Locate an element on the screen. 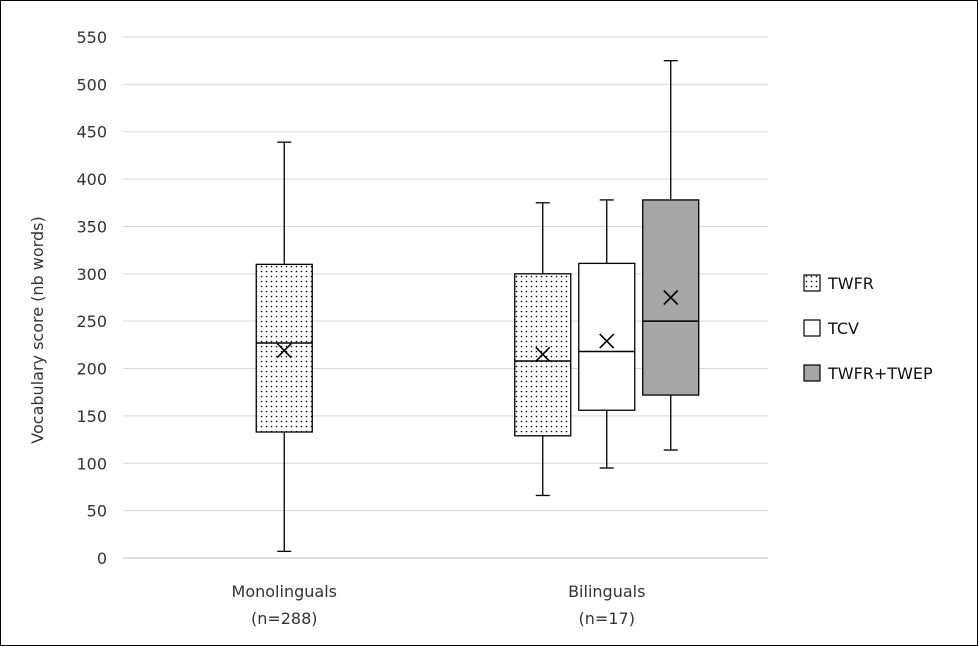  legend-label: TCV is located at coordinates (843, 328).